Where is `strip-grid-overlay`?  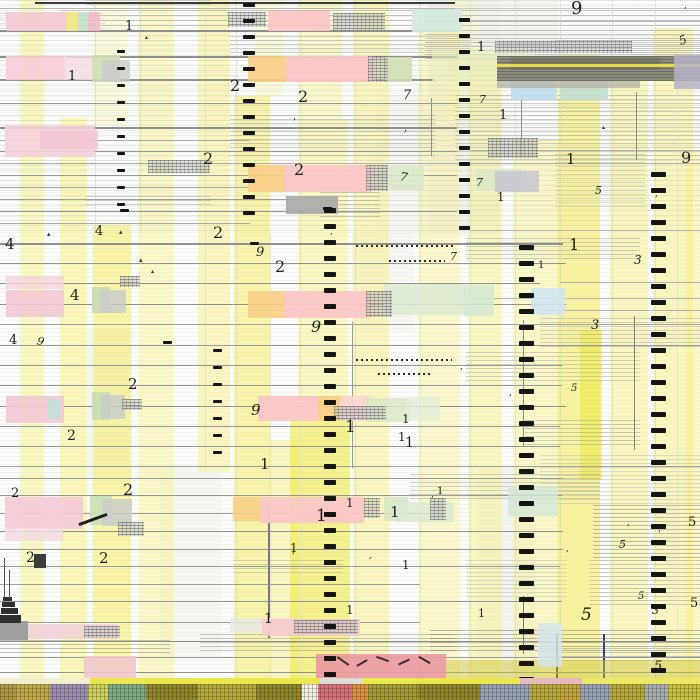 strip-grid-overlay is located at coordinates (350, 692).